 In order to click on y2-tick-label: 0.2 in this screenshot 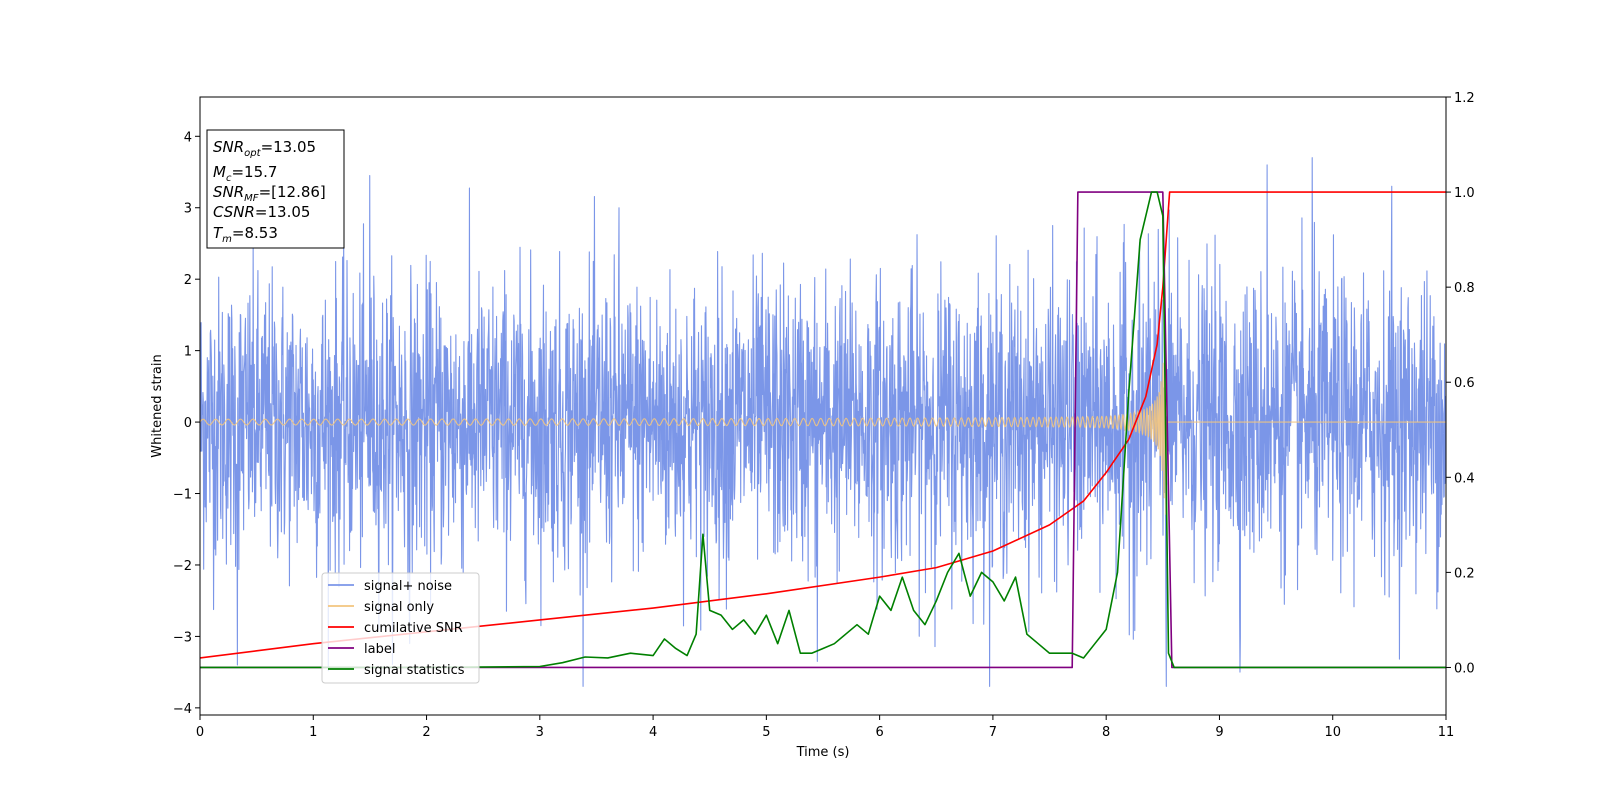, I will do `click(1464, 573)`.